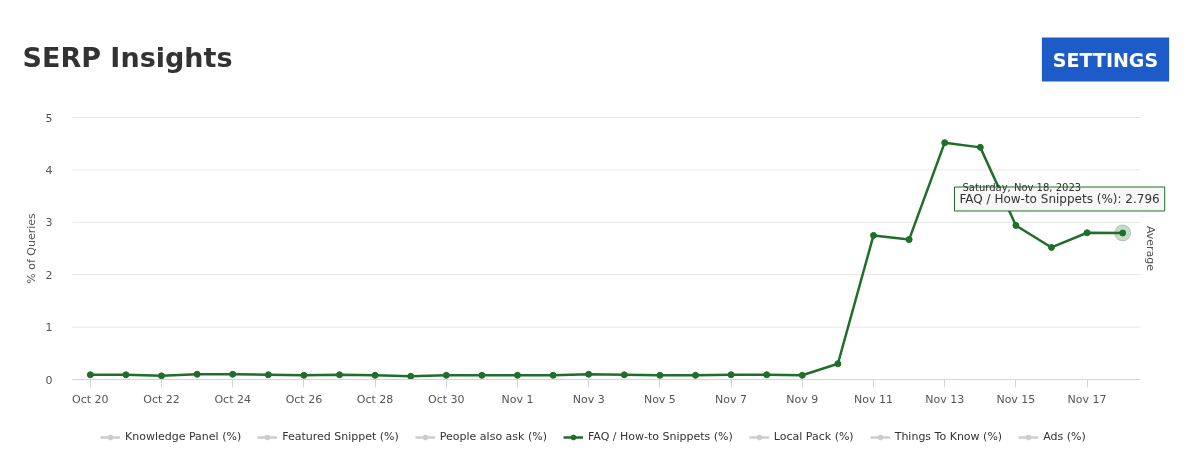 The height and width of the screenshot is (449, 1200). What do you see at coordinates (375, 399) in the screenshot?
I see `x-tick-label: Oct 28` at bounding box center [375, 399].